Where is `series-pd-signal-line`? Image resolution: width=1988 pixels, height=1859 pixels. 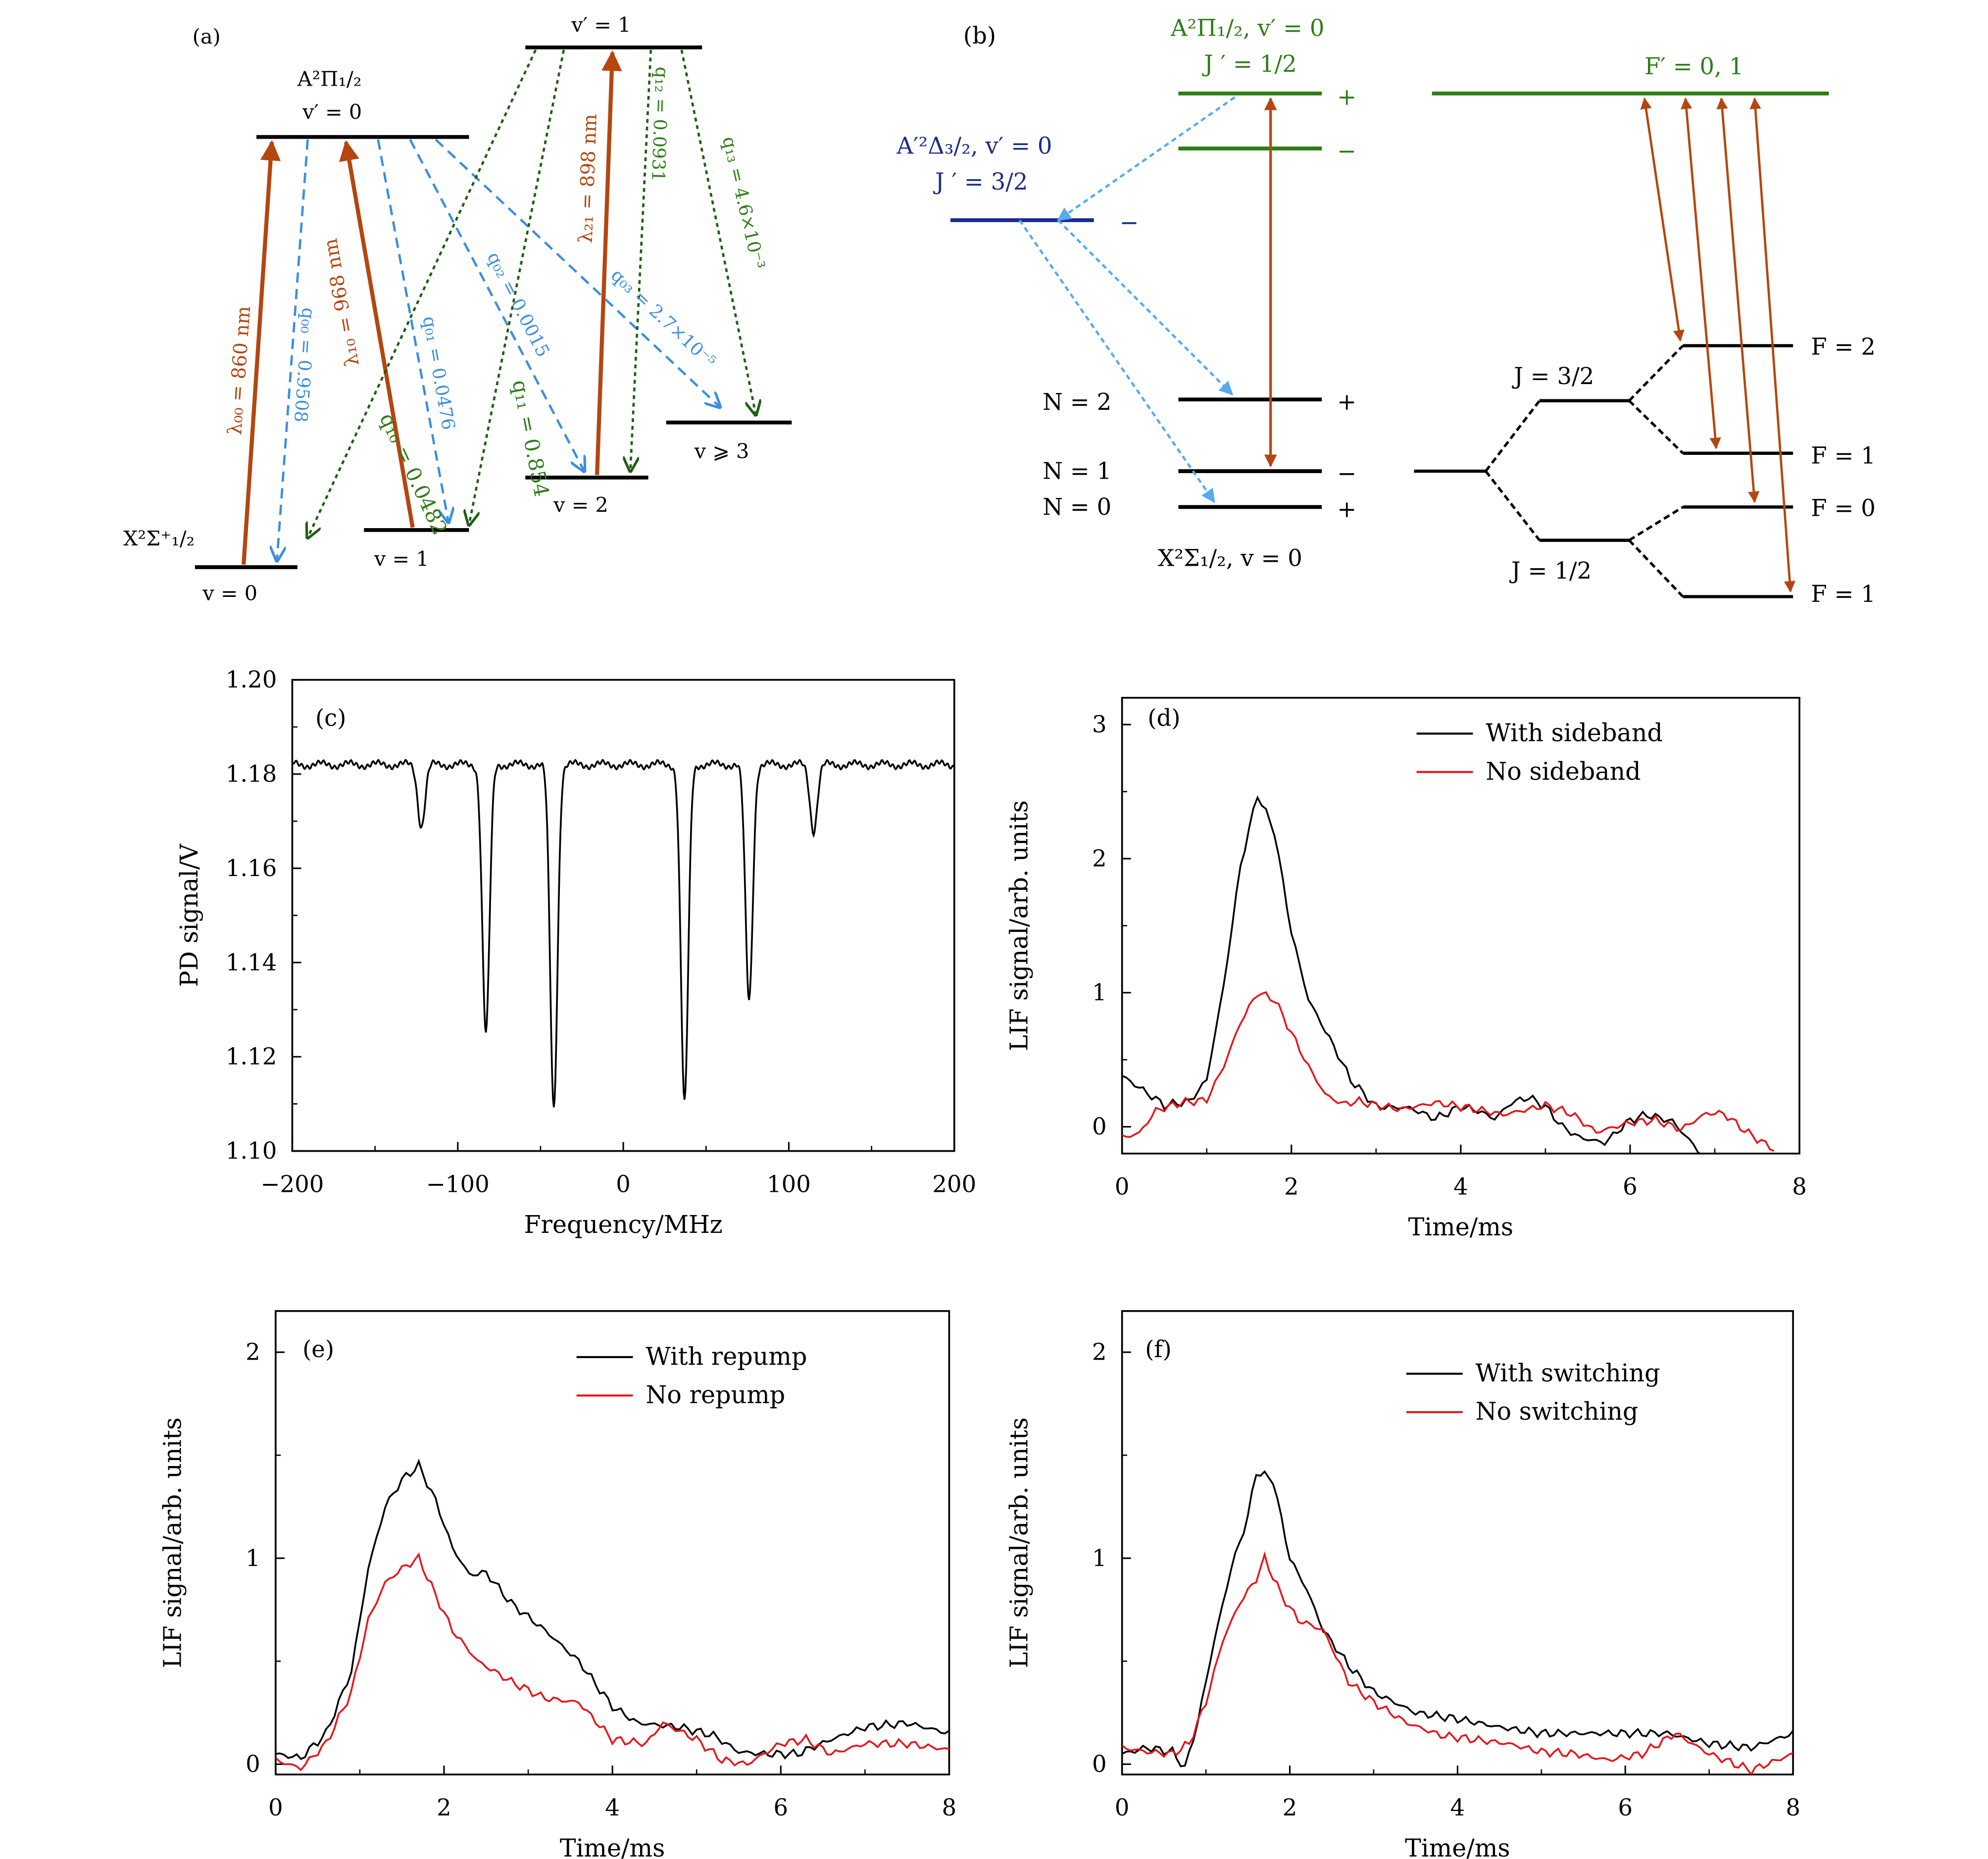 series-pd-signal-line is located at coordinates (623, 933).